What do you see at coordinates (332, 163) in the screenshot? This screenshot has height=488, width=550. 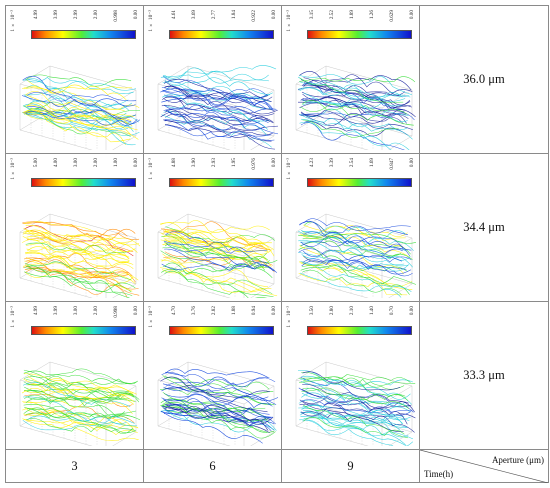 I see `colorbar-tick-label: 3.39` at bounding box center [332, 163].